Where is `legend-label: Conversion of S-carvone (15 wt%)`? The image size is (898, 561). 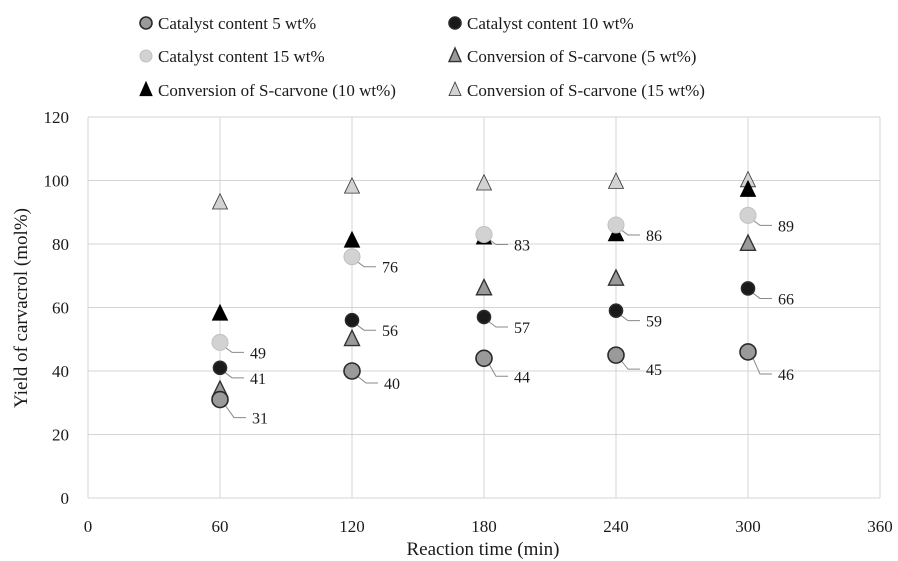
legend-label: Conversion of S-carvone (15 wt%) is located at coordinates (586, 90).